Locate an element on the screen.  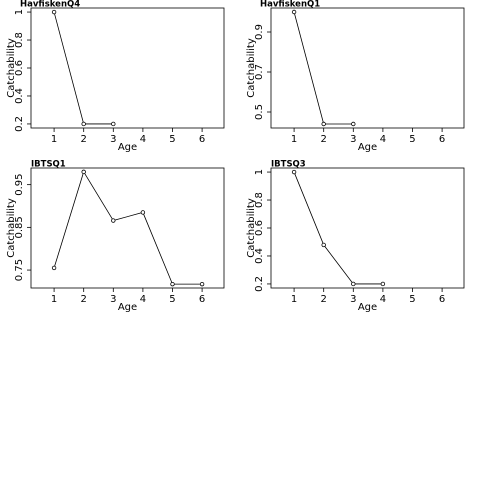
y-tick-label: 0.7 is located at coordinates (259, 72).